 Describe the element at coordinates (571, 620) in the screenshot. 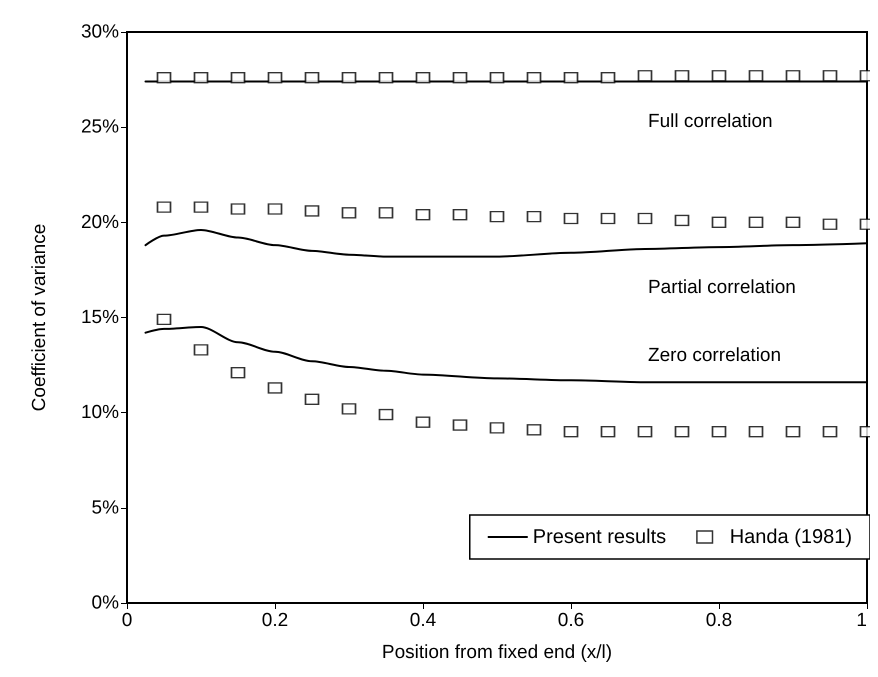

I see `x-tick-label: 0.6` at that location.